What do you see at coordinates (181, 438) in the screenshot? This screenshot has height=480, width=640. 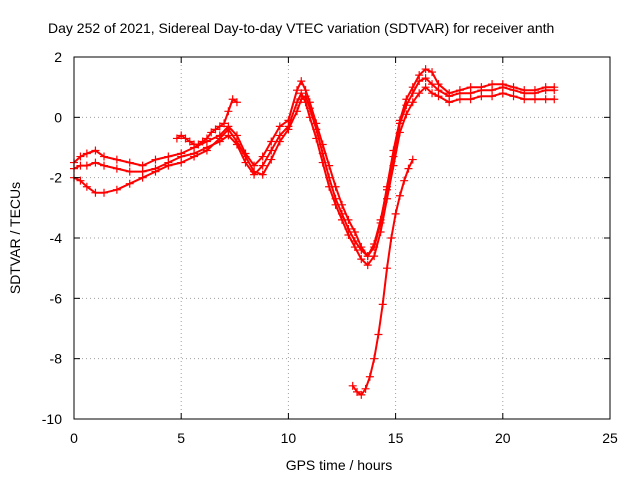 I see `x-tick-label: 5` at bounding box center [181, 438].